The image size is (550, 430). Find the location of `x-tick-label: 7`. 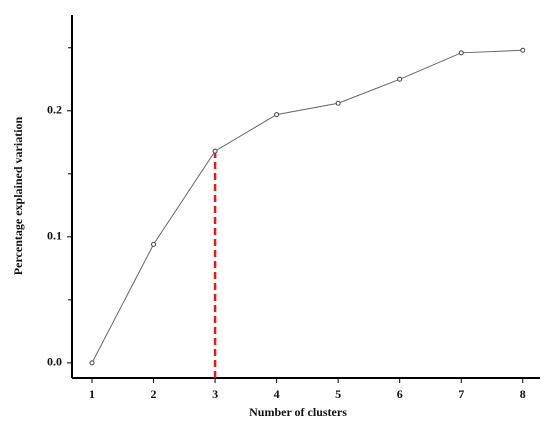

x-tick-label: 7 is located at coordinates (461, 394).